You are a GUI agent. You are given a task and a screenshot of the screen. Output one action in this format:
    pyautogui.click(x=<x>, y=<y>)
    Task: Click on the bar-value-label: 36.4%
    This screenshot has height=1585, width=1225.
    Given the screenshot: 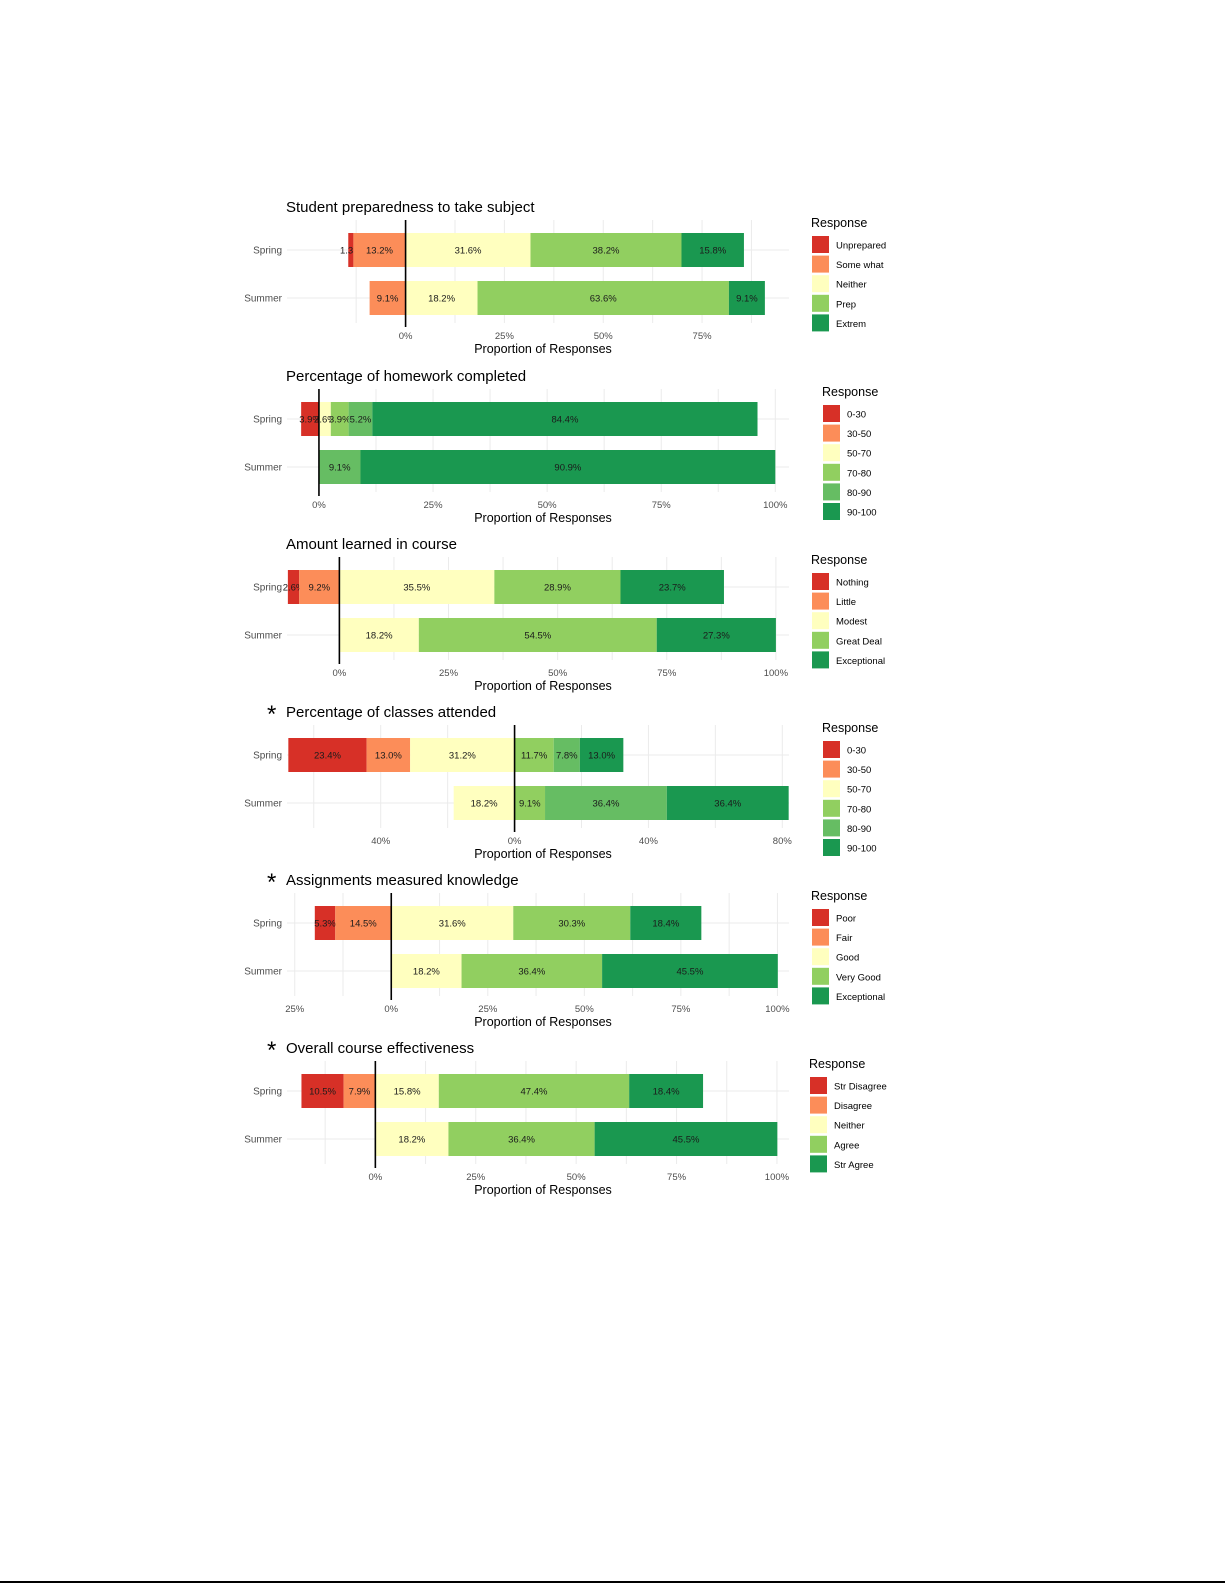 What is the action you would take?
    pyautogui.click(x=531, y=972)
    